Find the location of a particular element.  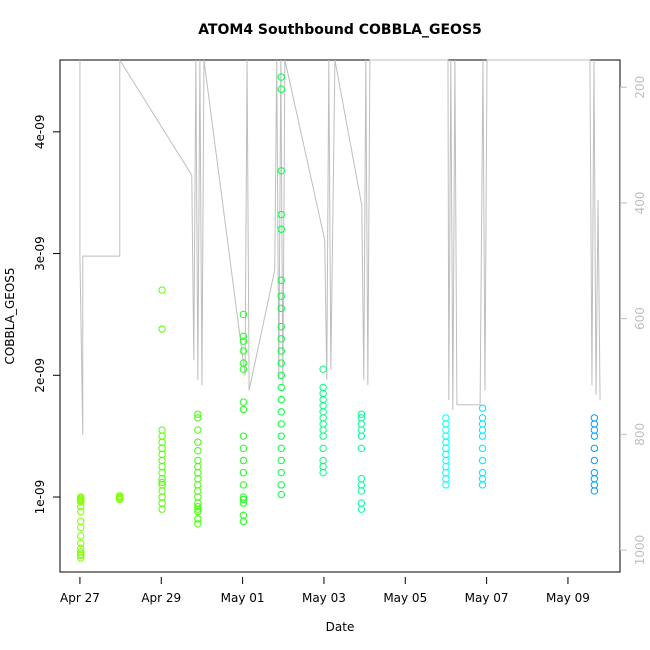

x-tick-label: May 07 is located at coordinates (487, 598).